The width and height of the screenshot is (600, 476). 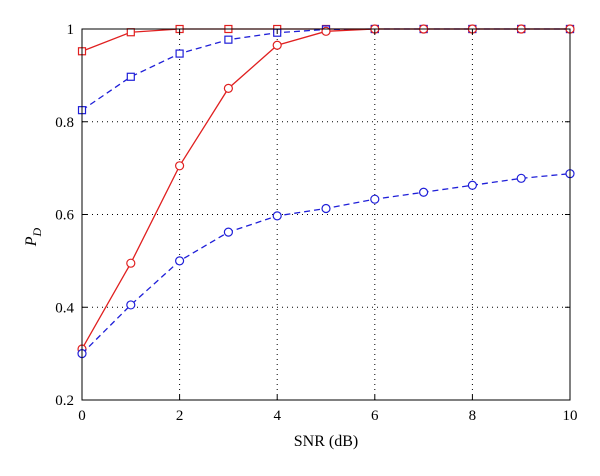 I want to click on y-axis-label-main: P, so click(x=31, y=241).